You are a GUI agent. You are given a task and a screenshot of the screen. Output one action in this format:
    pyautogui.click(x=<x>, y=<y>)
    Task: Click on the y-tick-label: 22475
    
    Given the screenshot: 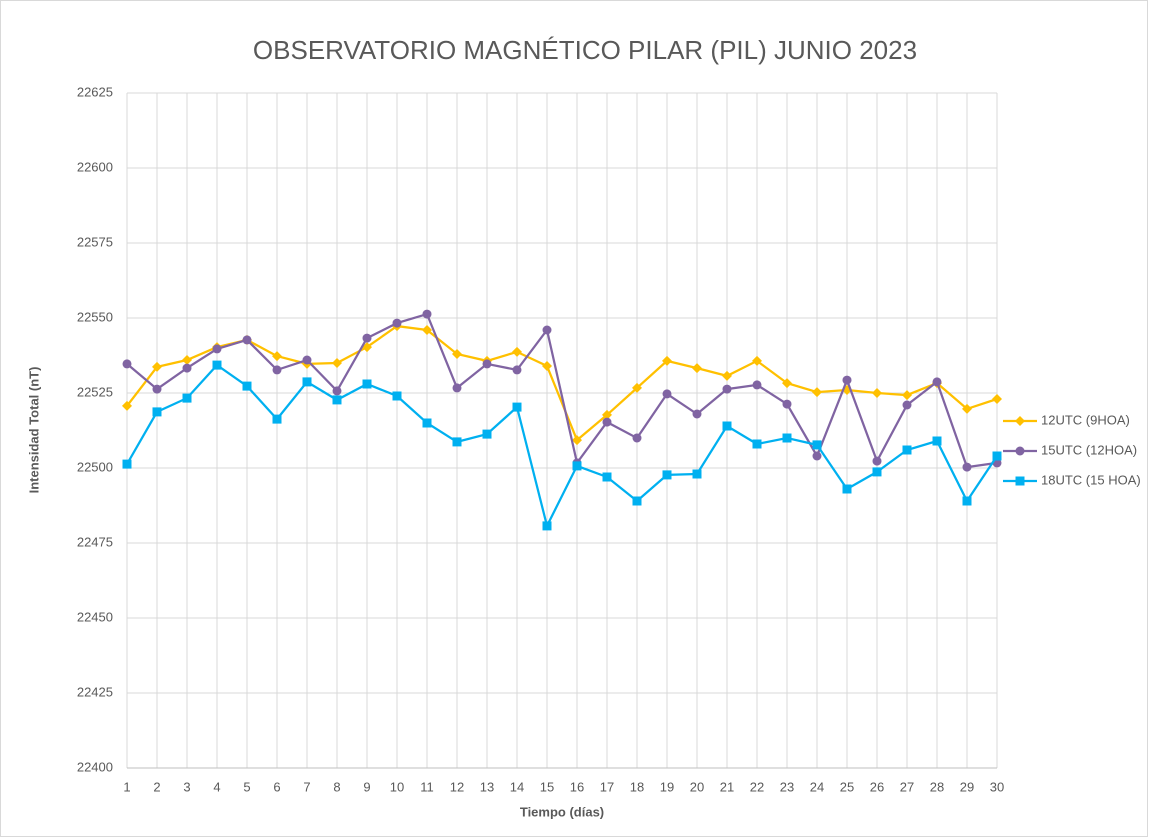 What is the action you would take?
    pyautogui.click(x=95, y=541)
    